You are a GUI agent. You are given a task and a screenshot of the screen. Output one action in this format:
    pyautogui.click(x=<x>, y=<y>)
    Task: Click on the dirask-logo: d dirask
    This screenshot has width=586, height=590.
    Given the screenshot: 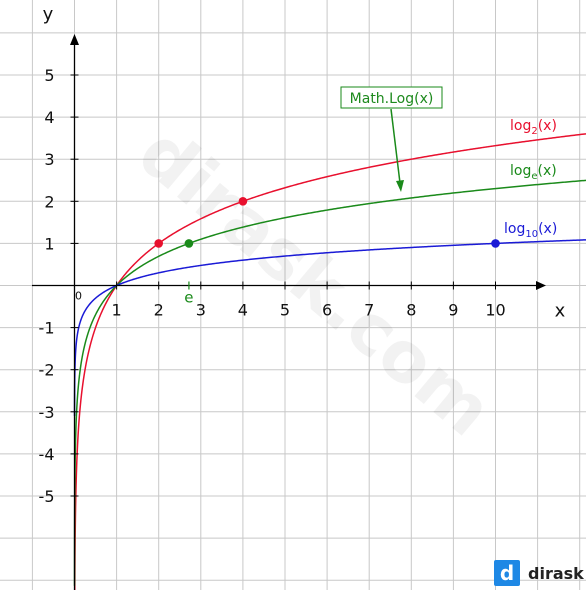 What is the action you would take?
    pyautogui.click(x=539, y=573)
    